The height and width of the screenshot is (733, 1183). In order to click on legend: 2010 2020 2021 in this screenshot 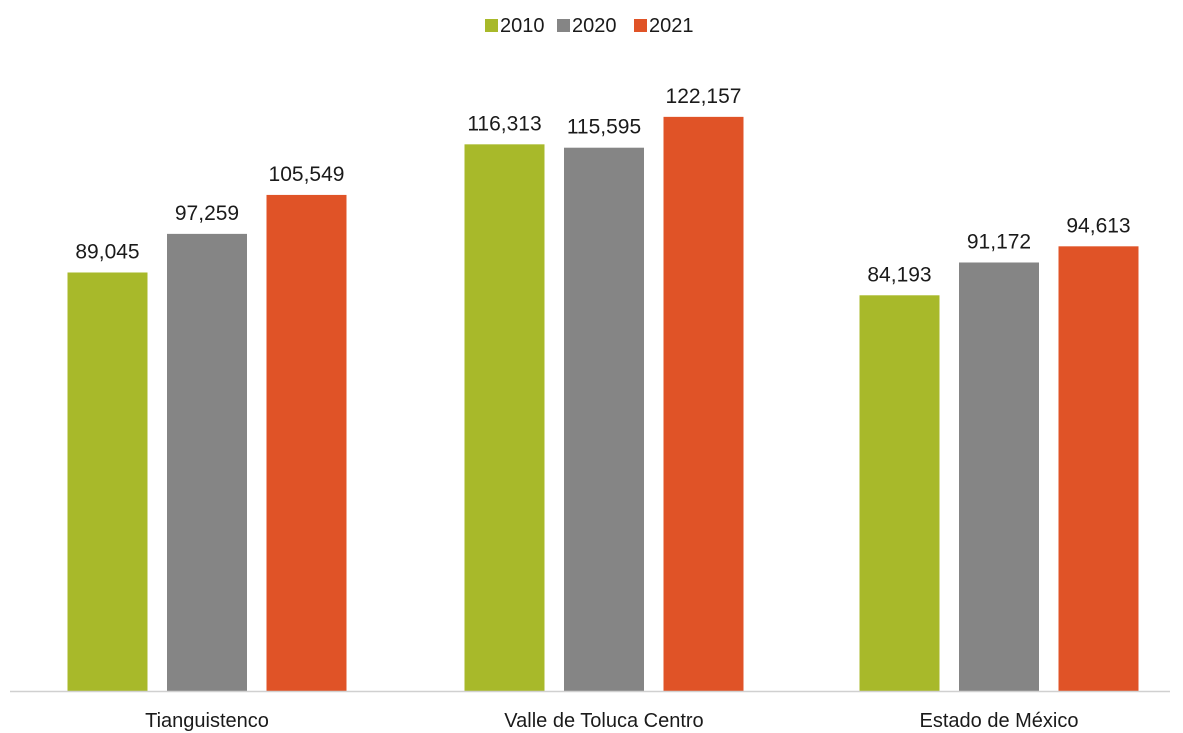, I will do `click(589, 26)`.